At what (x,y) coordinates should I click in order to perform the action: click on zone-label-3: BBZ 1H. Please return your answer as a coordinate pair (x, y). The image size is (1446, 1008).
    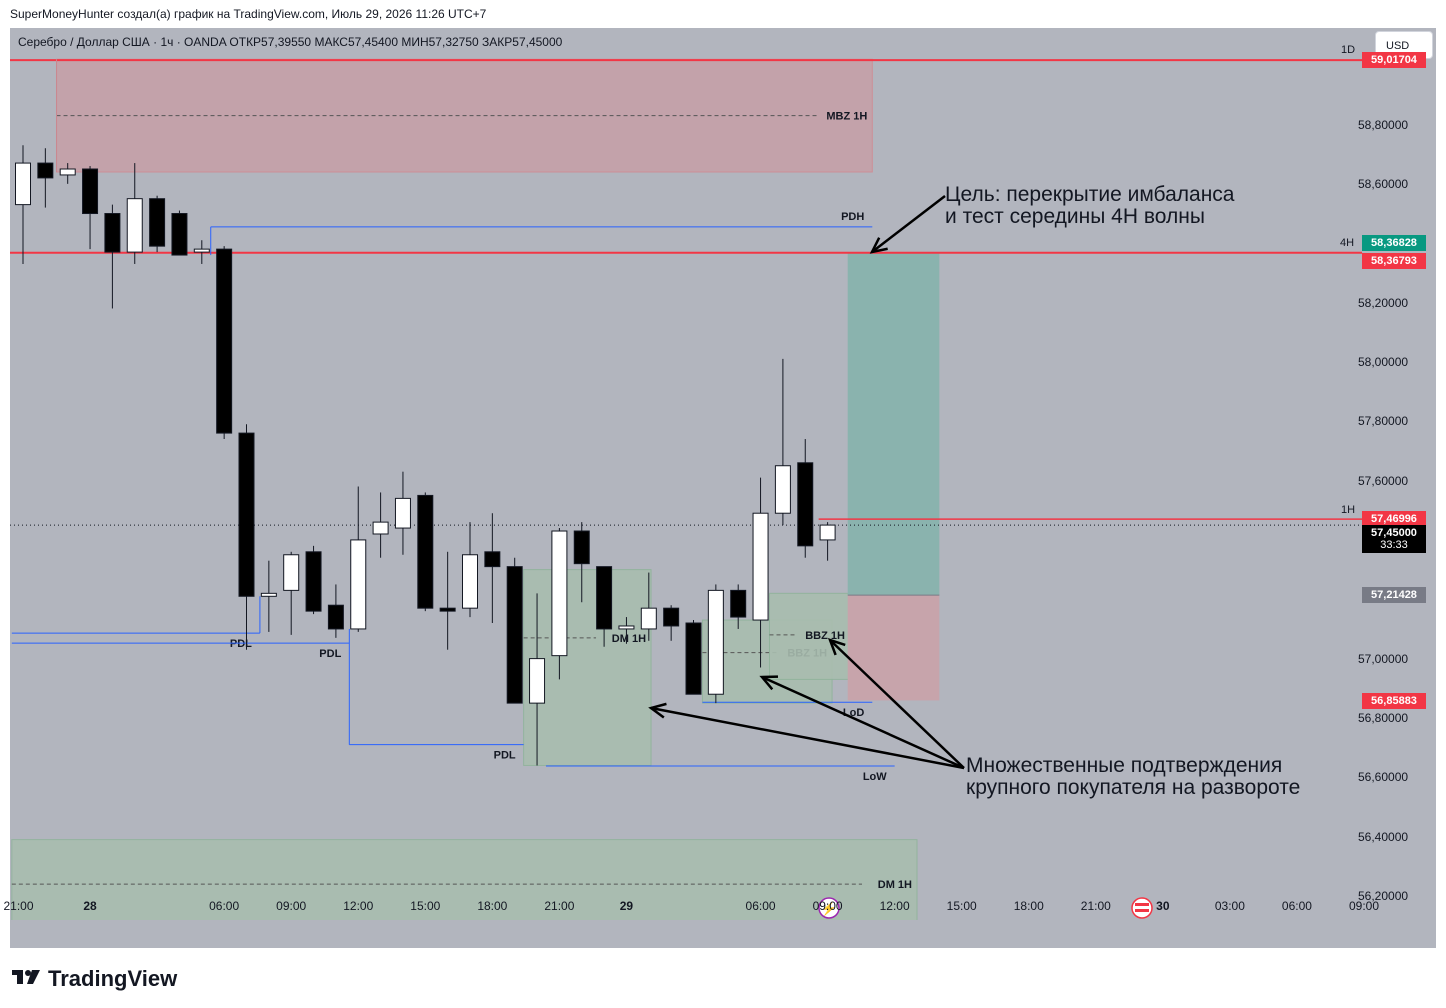
    Looking at the image, I should click on (825, 636).